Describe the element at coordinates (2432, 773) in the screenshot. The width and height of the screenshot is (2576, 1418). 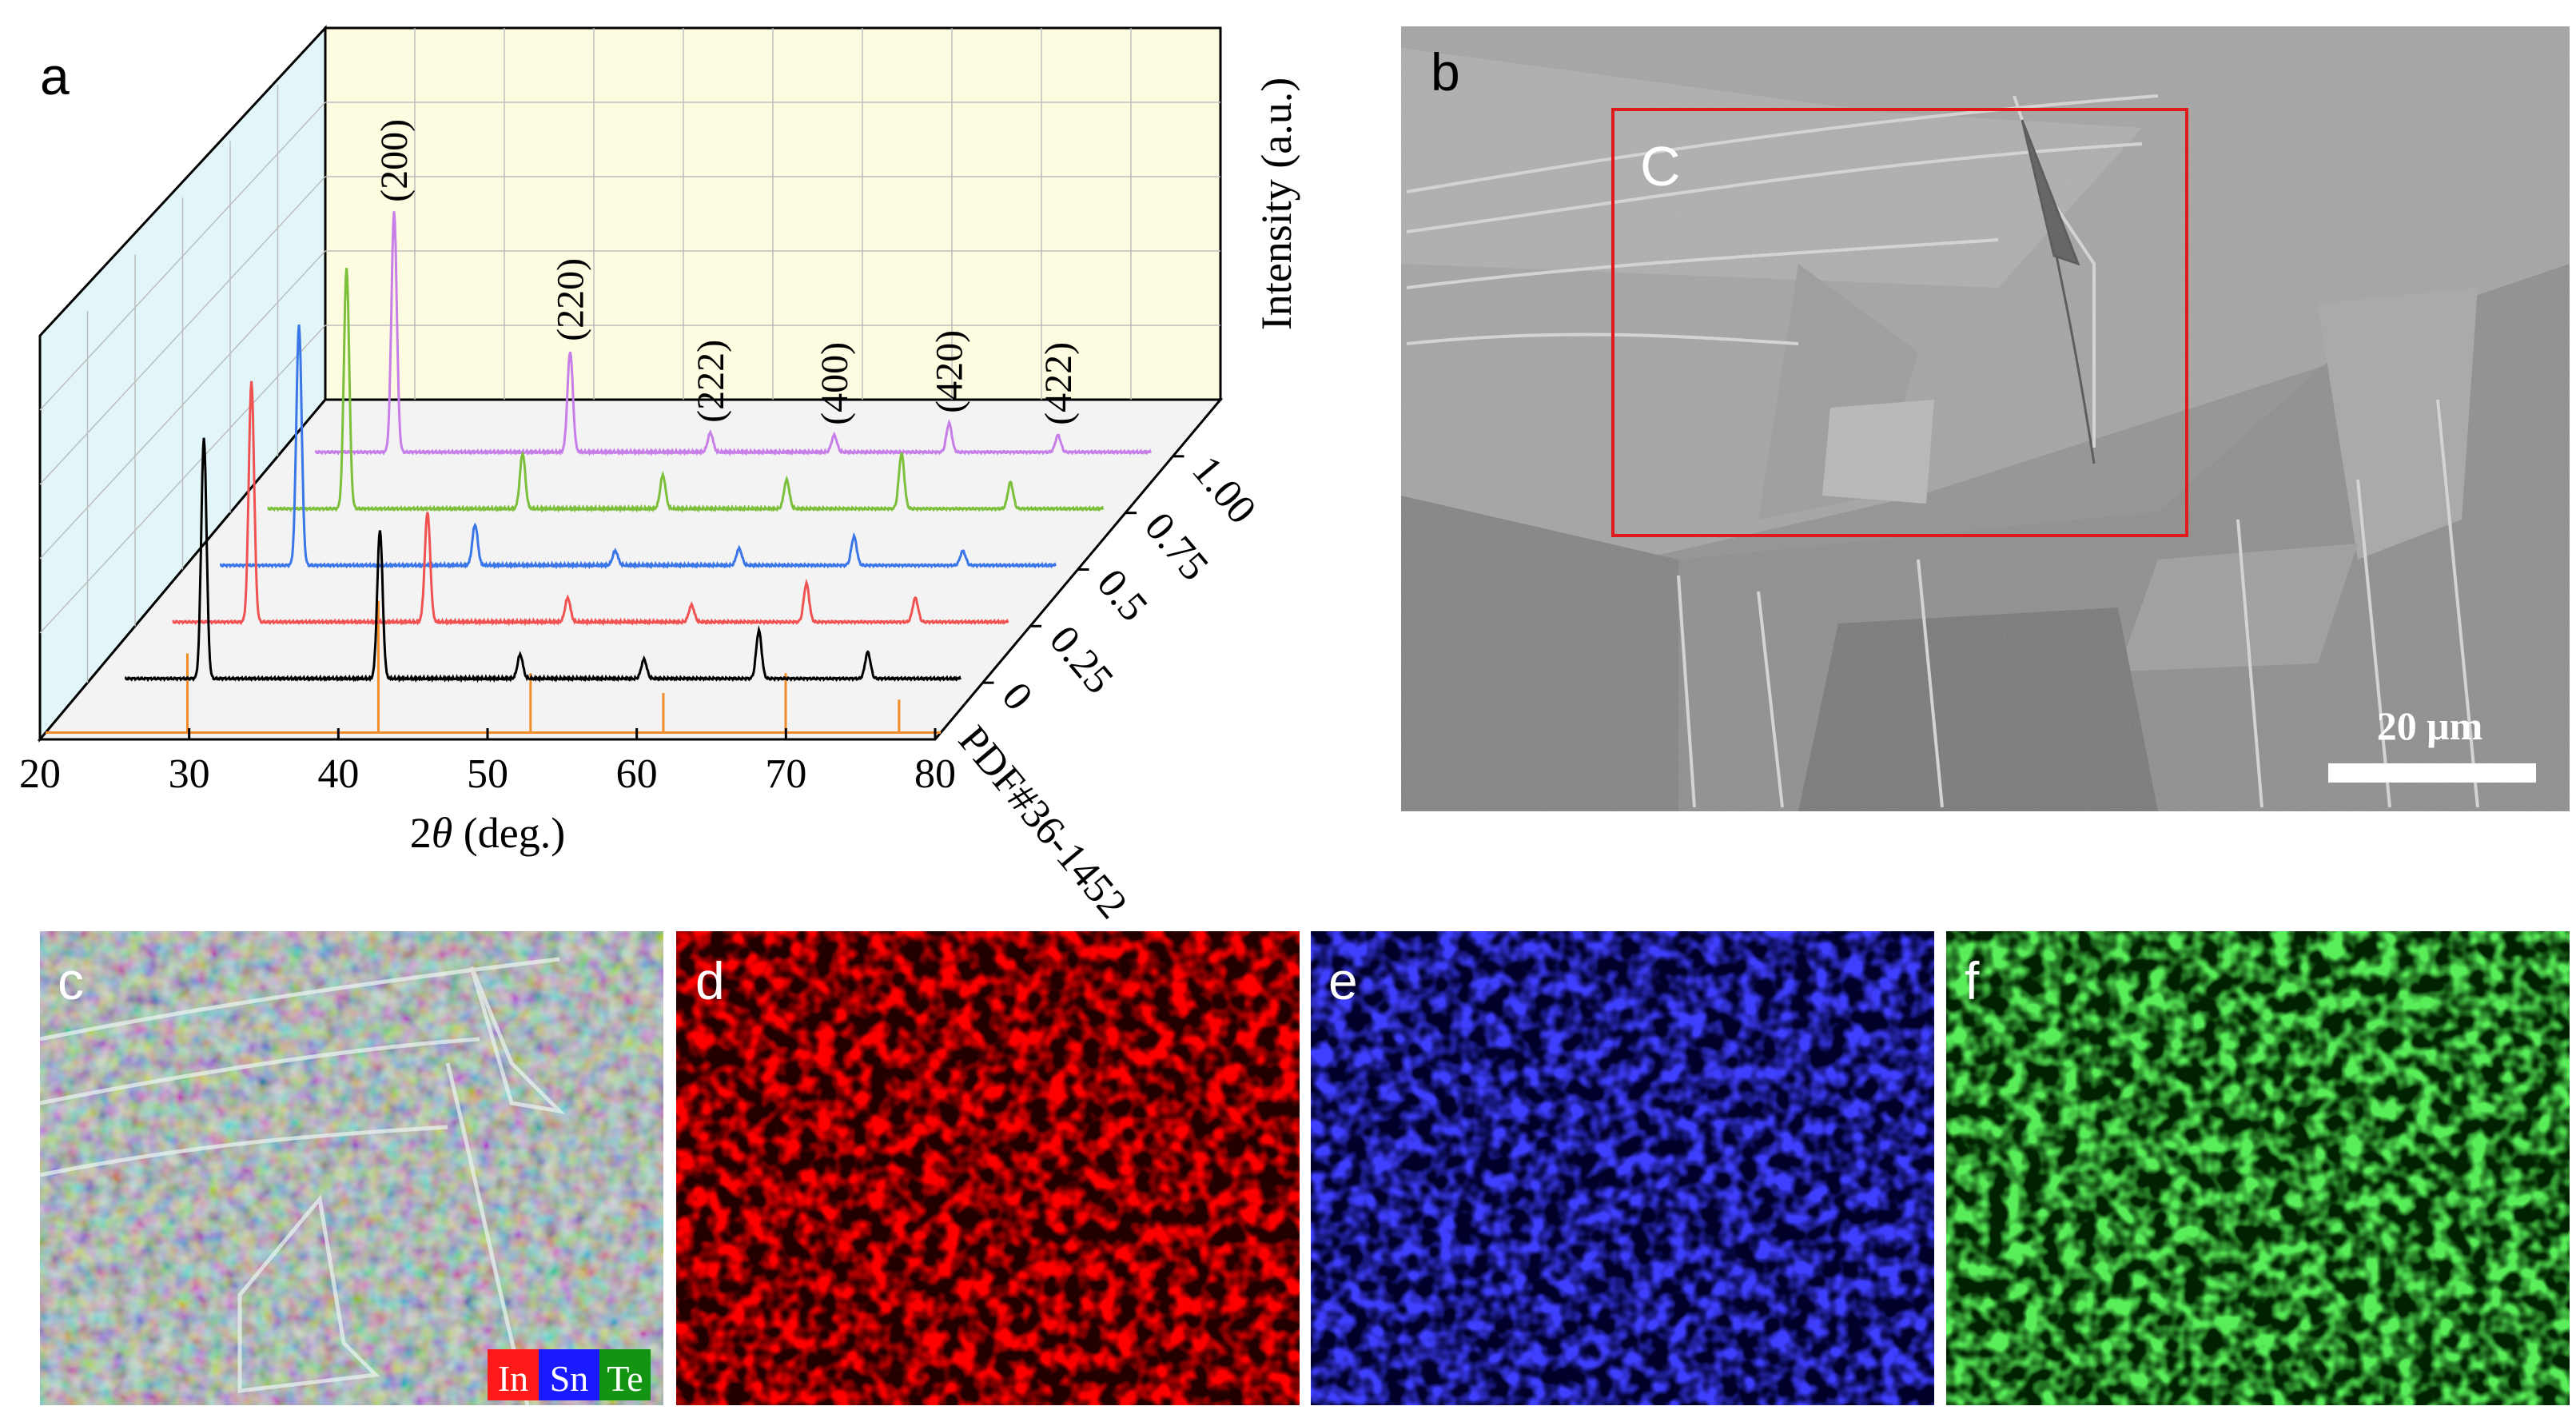
I see `scale-bar` at that location.